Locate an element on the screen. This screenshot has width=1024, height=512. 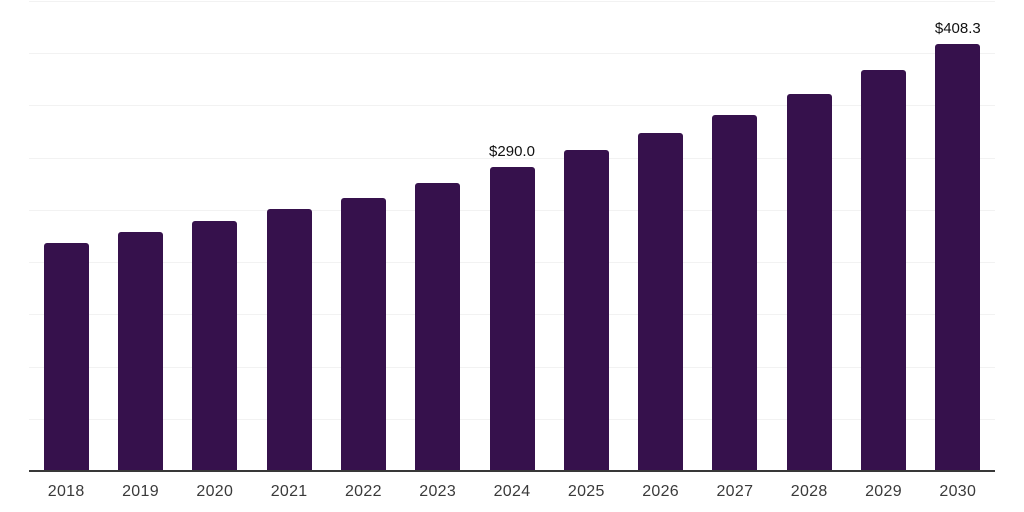
x-tick-label-2023: 2023 is located at coordinates (438, 491).